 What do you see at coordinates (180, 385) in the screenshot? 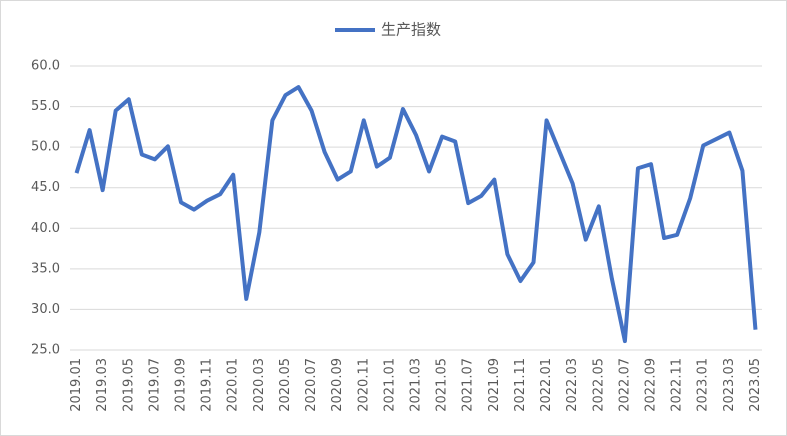
I see `x-tick-label: 2019.09` at bounding box center [180, 385].